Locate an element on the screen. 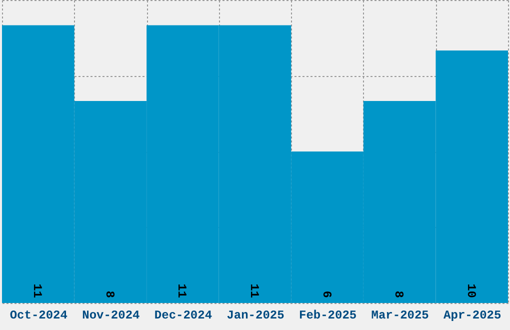 This screenshot has width=510, height=330. x-tick-label: Dec-2024 is located at coordinates (183, 315).